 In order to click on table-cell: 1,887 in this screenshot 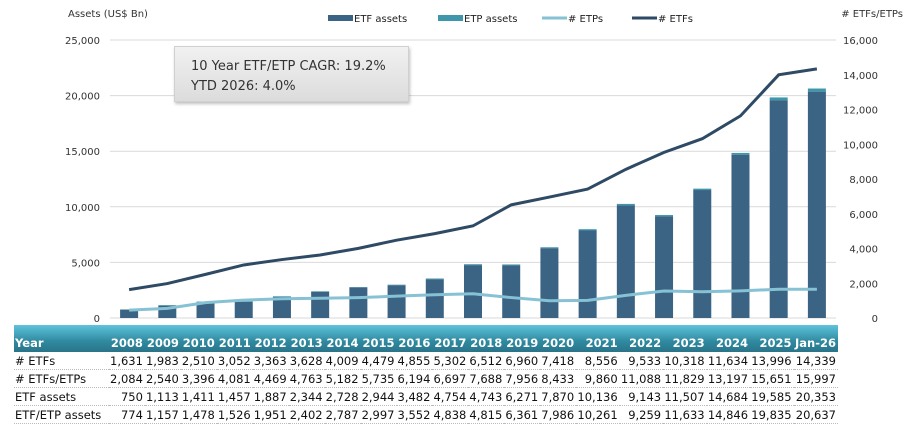, I will do `click(270, 396)`.